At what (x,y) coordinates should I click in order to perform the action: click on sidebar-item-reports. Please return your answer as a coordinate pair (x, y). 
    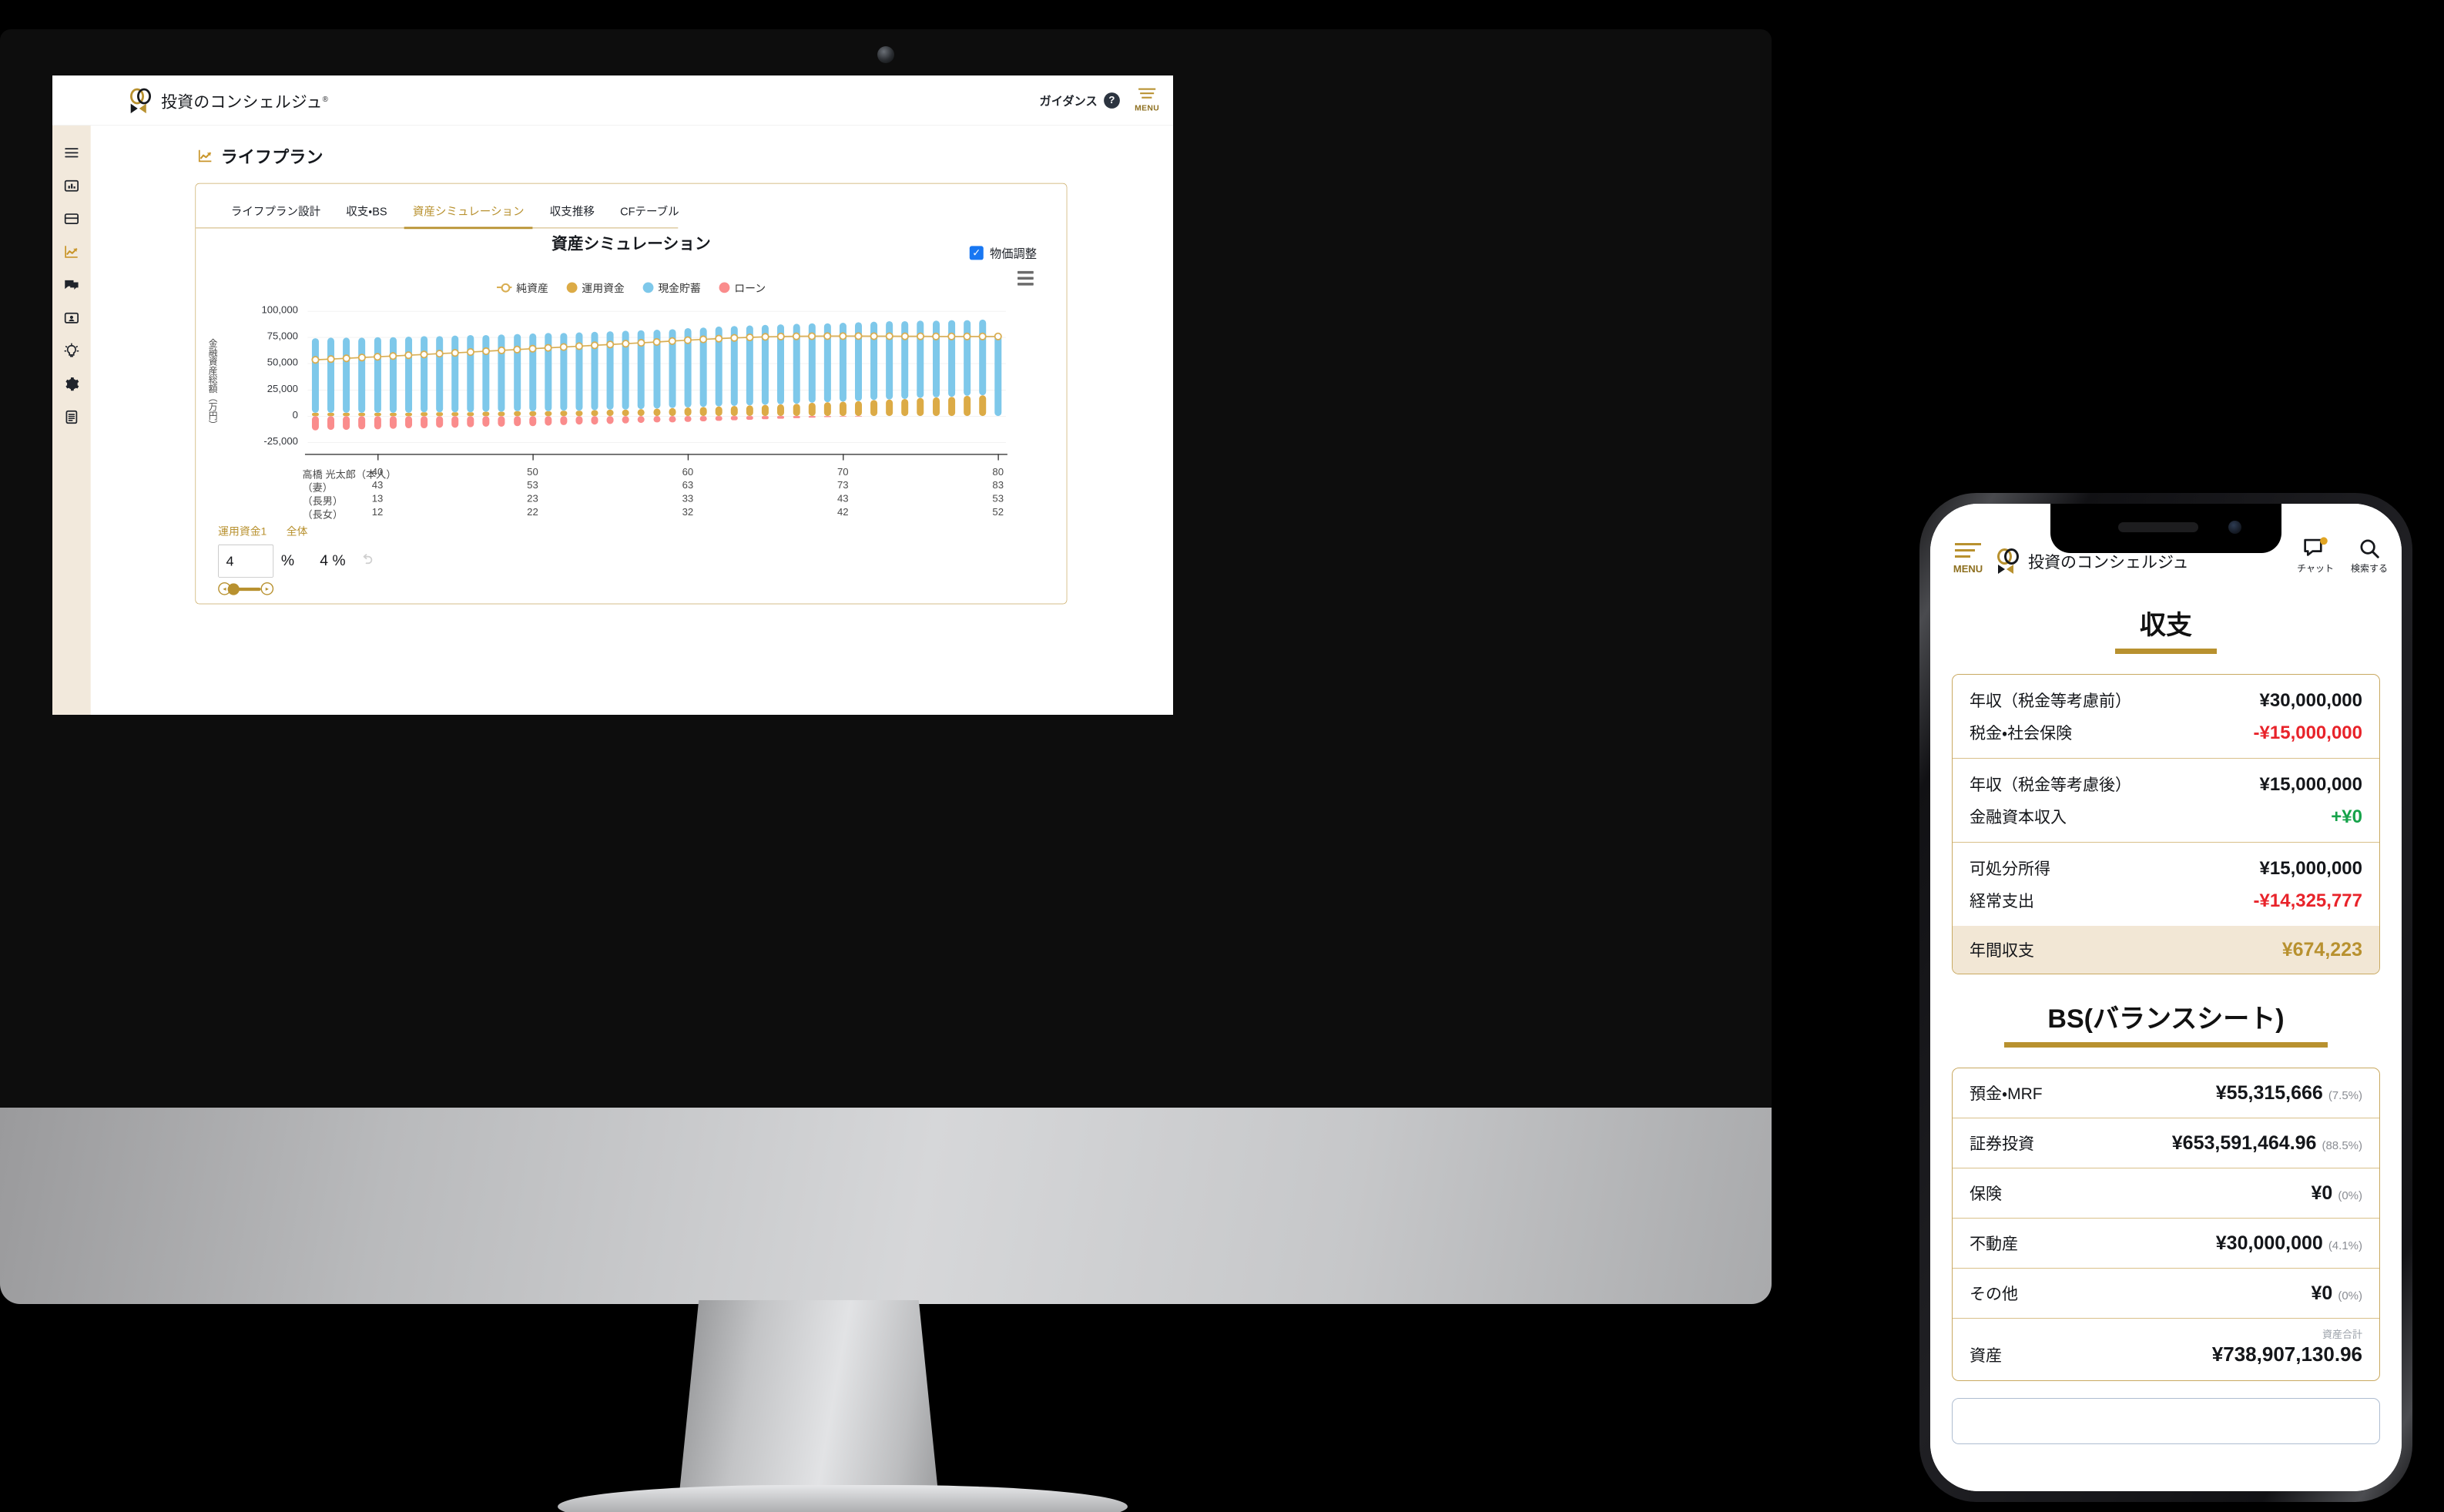
    Looking at the image, I should click on (71, 417).